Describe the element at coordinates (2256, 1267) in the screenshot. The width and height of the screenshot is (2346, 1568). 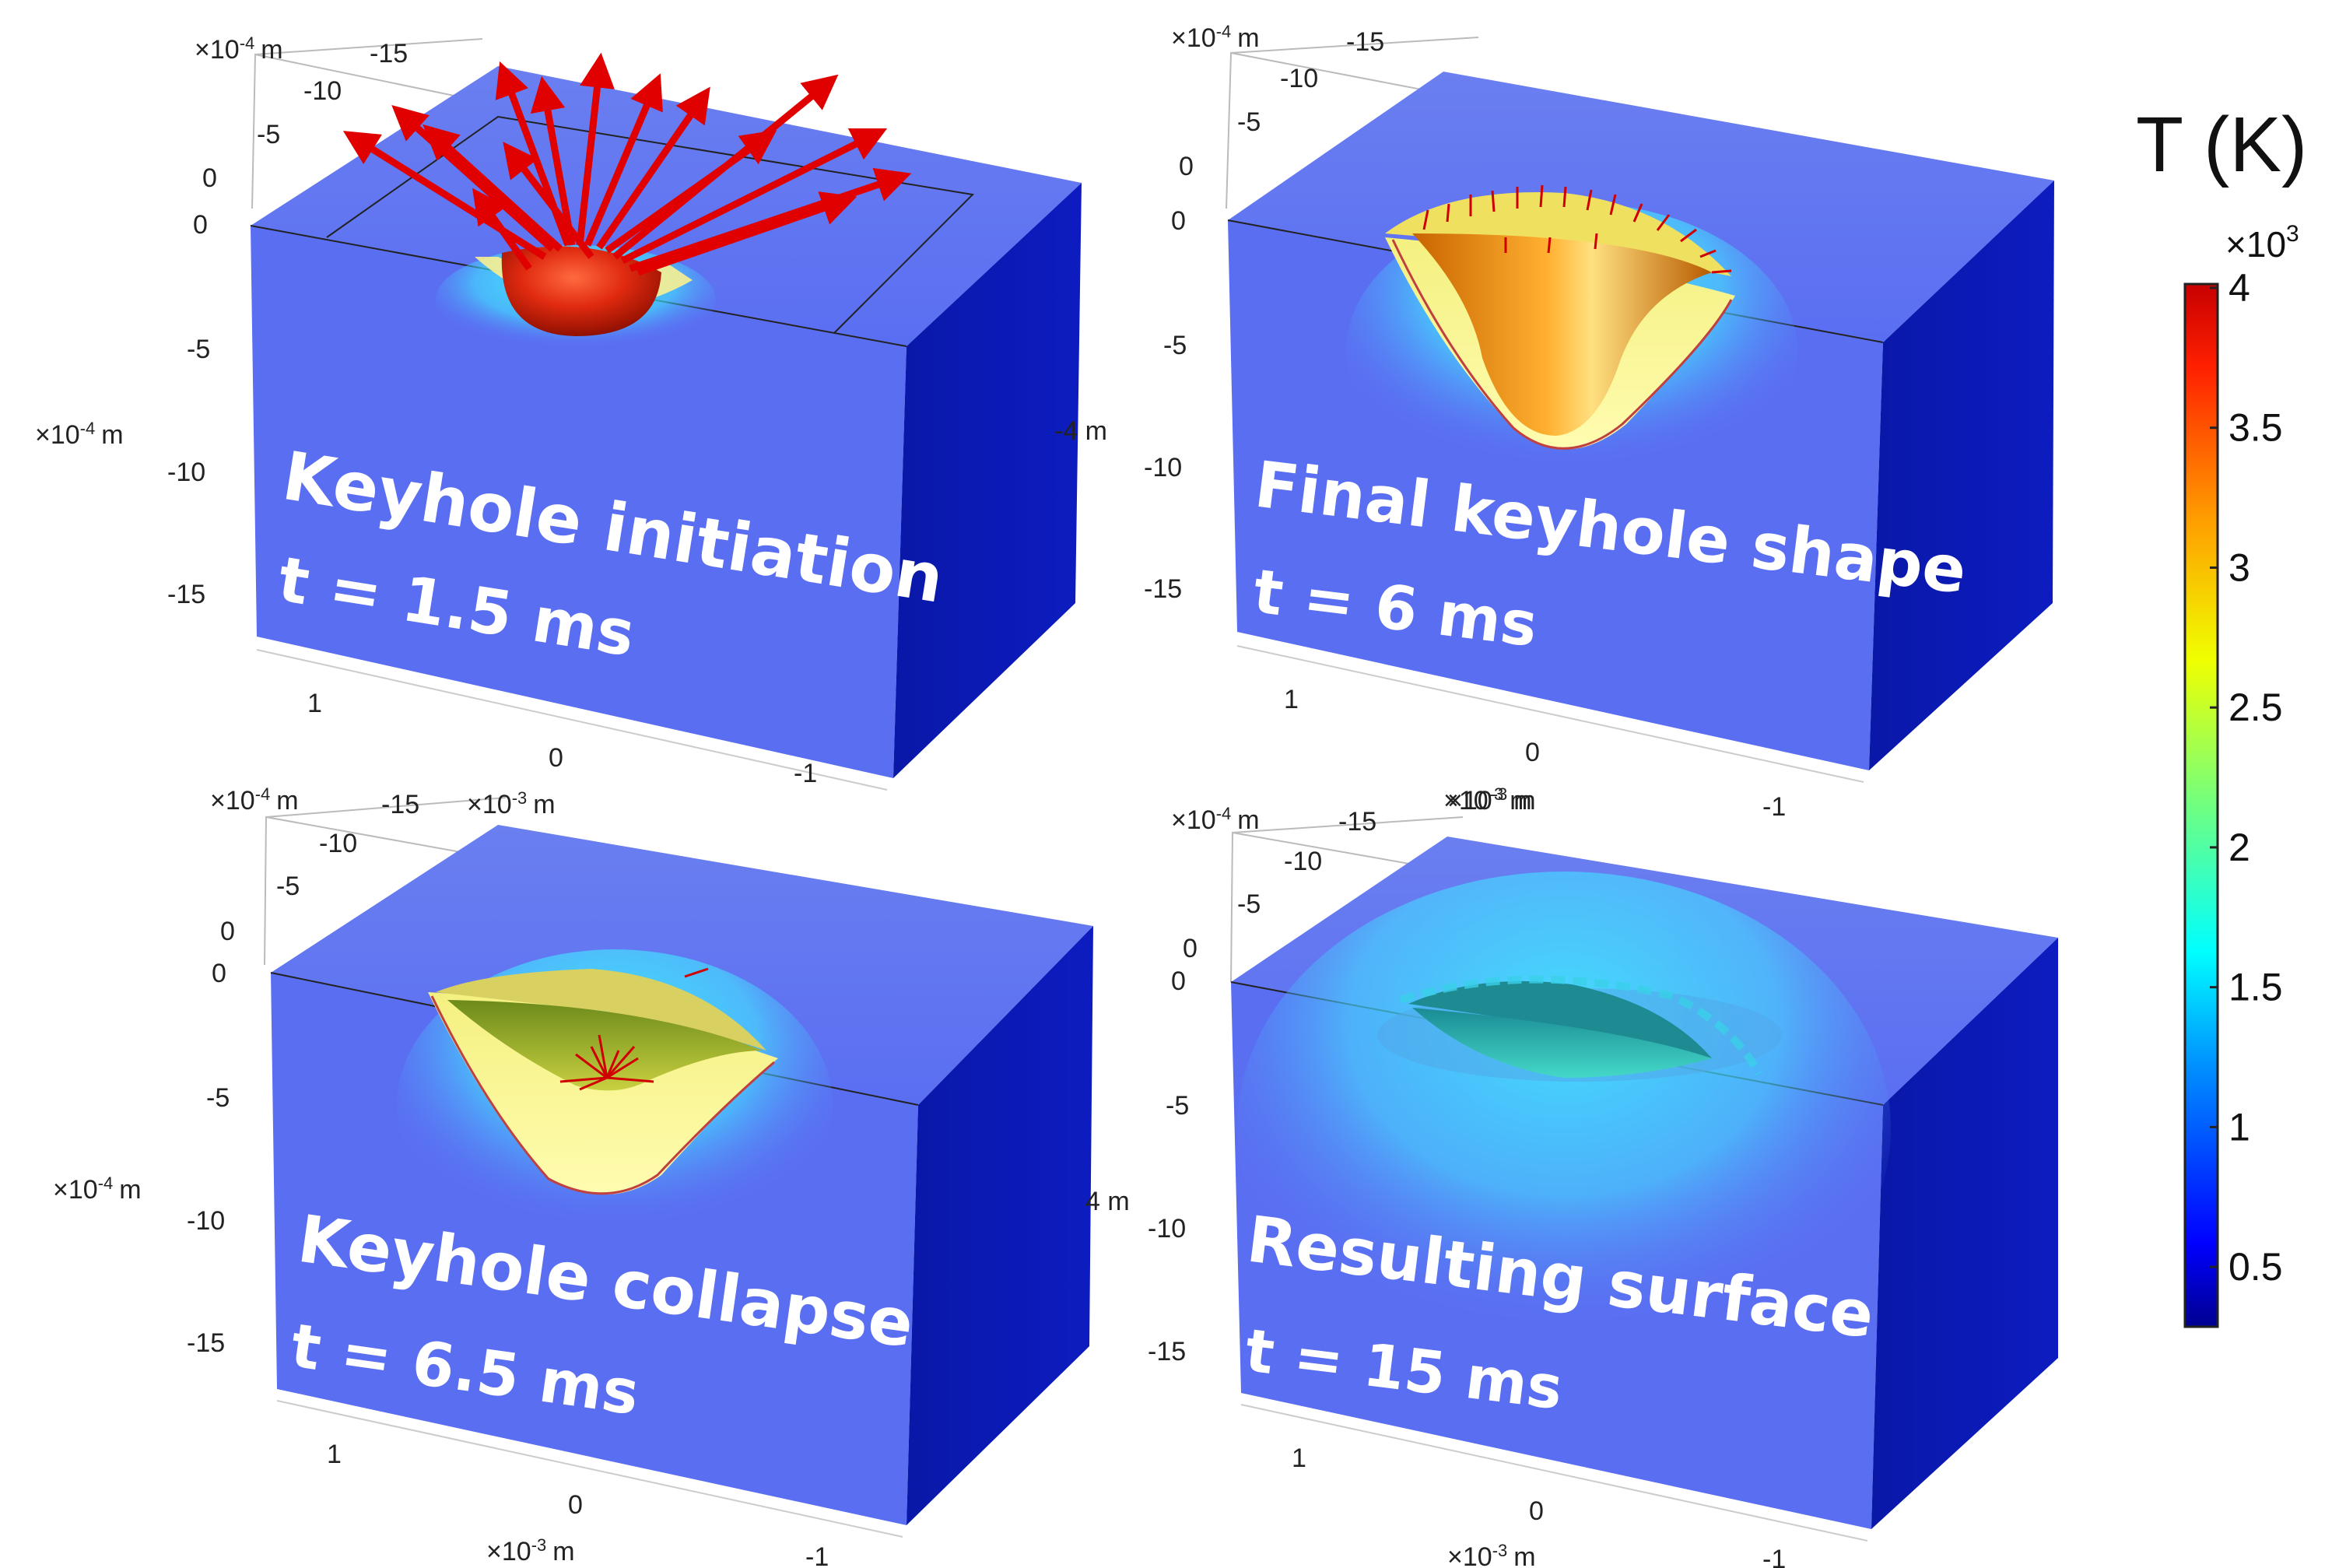
I see `colorbar-tick-label: 0.5` at that location.